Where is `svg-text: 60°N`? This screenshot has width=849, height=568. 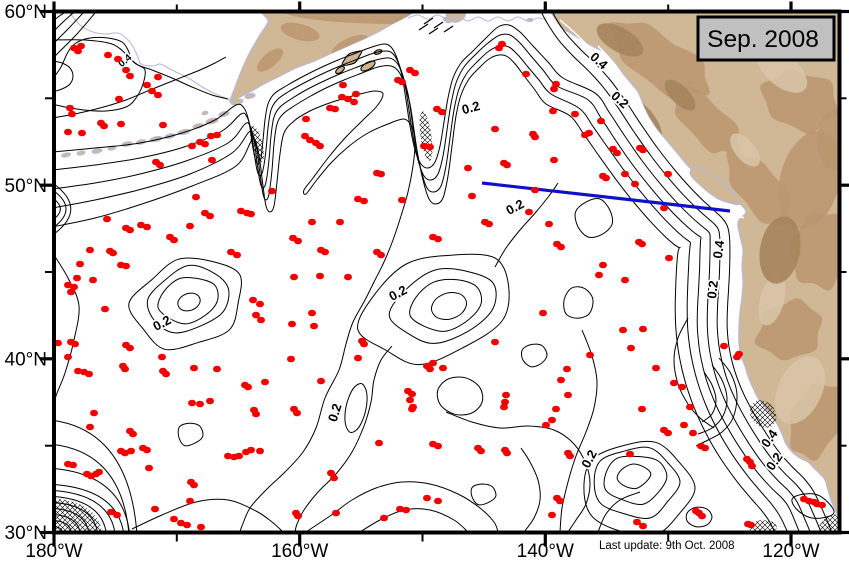 svg-text: 60°N is located at coordinates (26, 12).